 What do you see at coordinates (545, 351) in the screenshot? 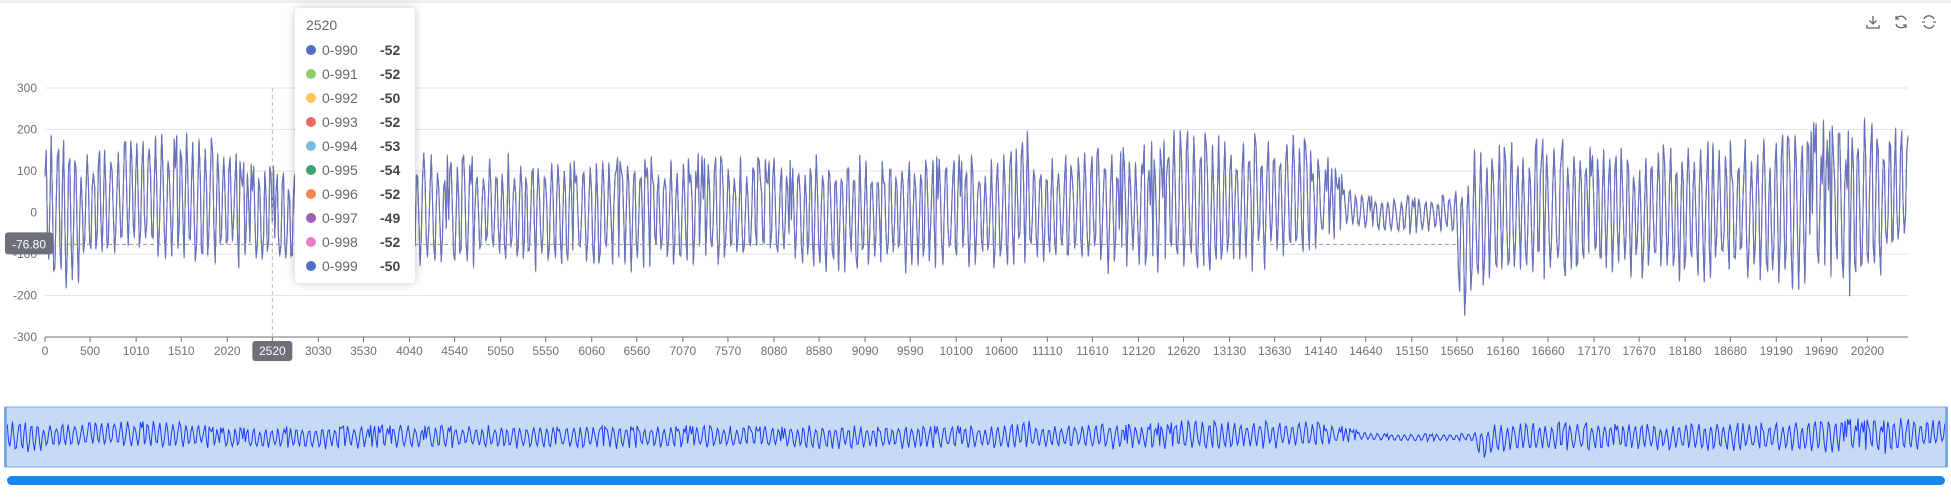
I see `x-tick-label: 5550` at bounding box center [545, 351].